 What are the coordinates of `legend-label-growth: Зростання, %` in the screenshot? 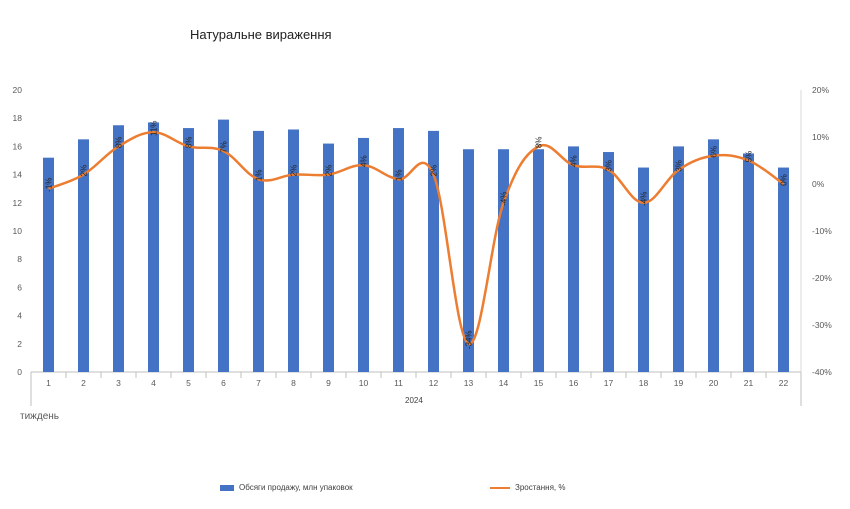 It's located at (540, 487).